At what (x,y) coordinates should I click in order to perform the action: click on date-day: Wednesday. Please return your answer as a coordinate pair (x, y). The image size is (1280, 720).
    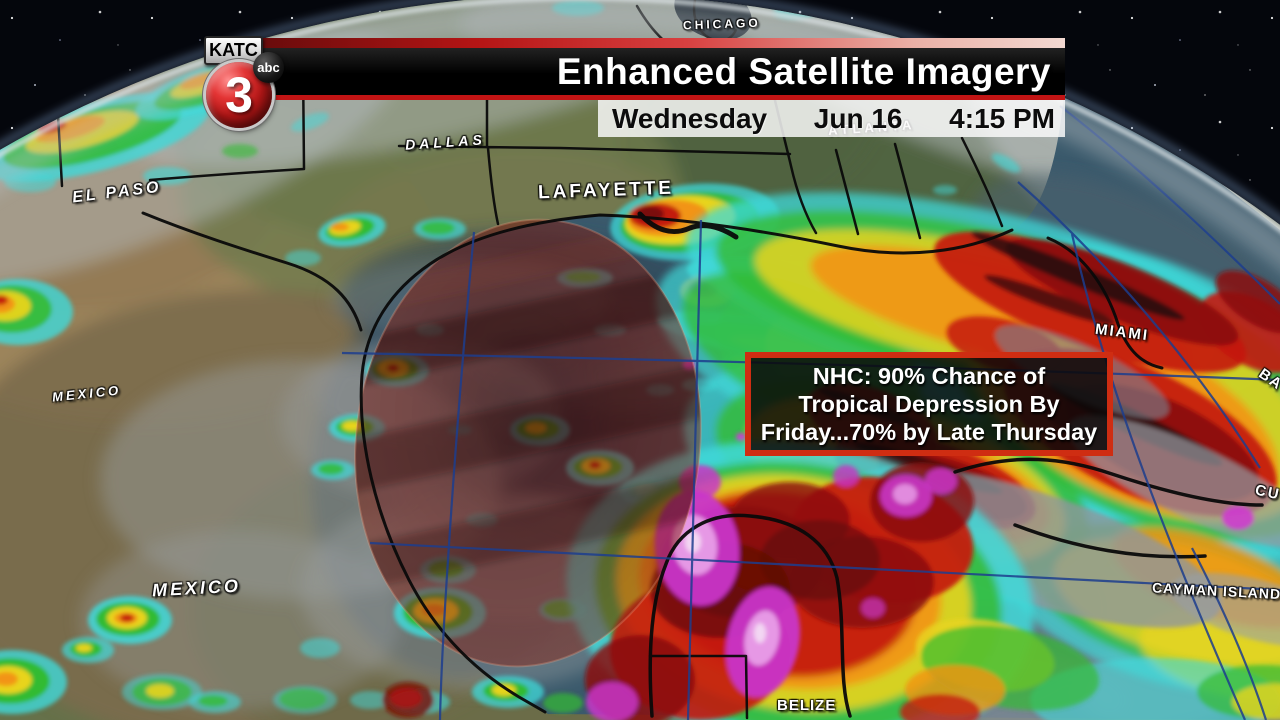
    Looking at the image, I should click on (690, 118).